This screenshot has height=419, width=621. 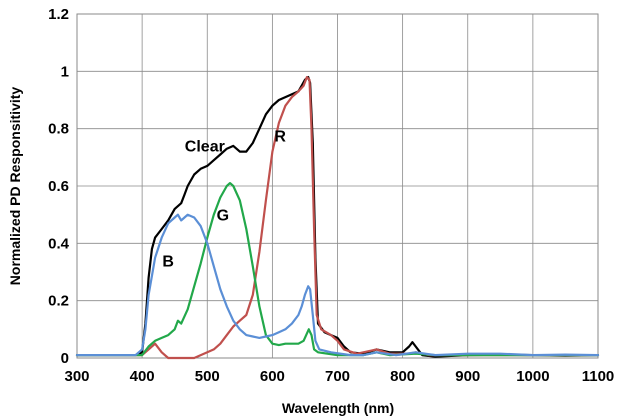 What do you see at coordinates (338, 408) in the screenshot?
I see `x-axis-title: Wavelength (nm)` at bounding box center [338, 408].